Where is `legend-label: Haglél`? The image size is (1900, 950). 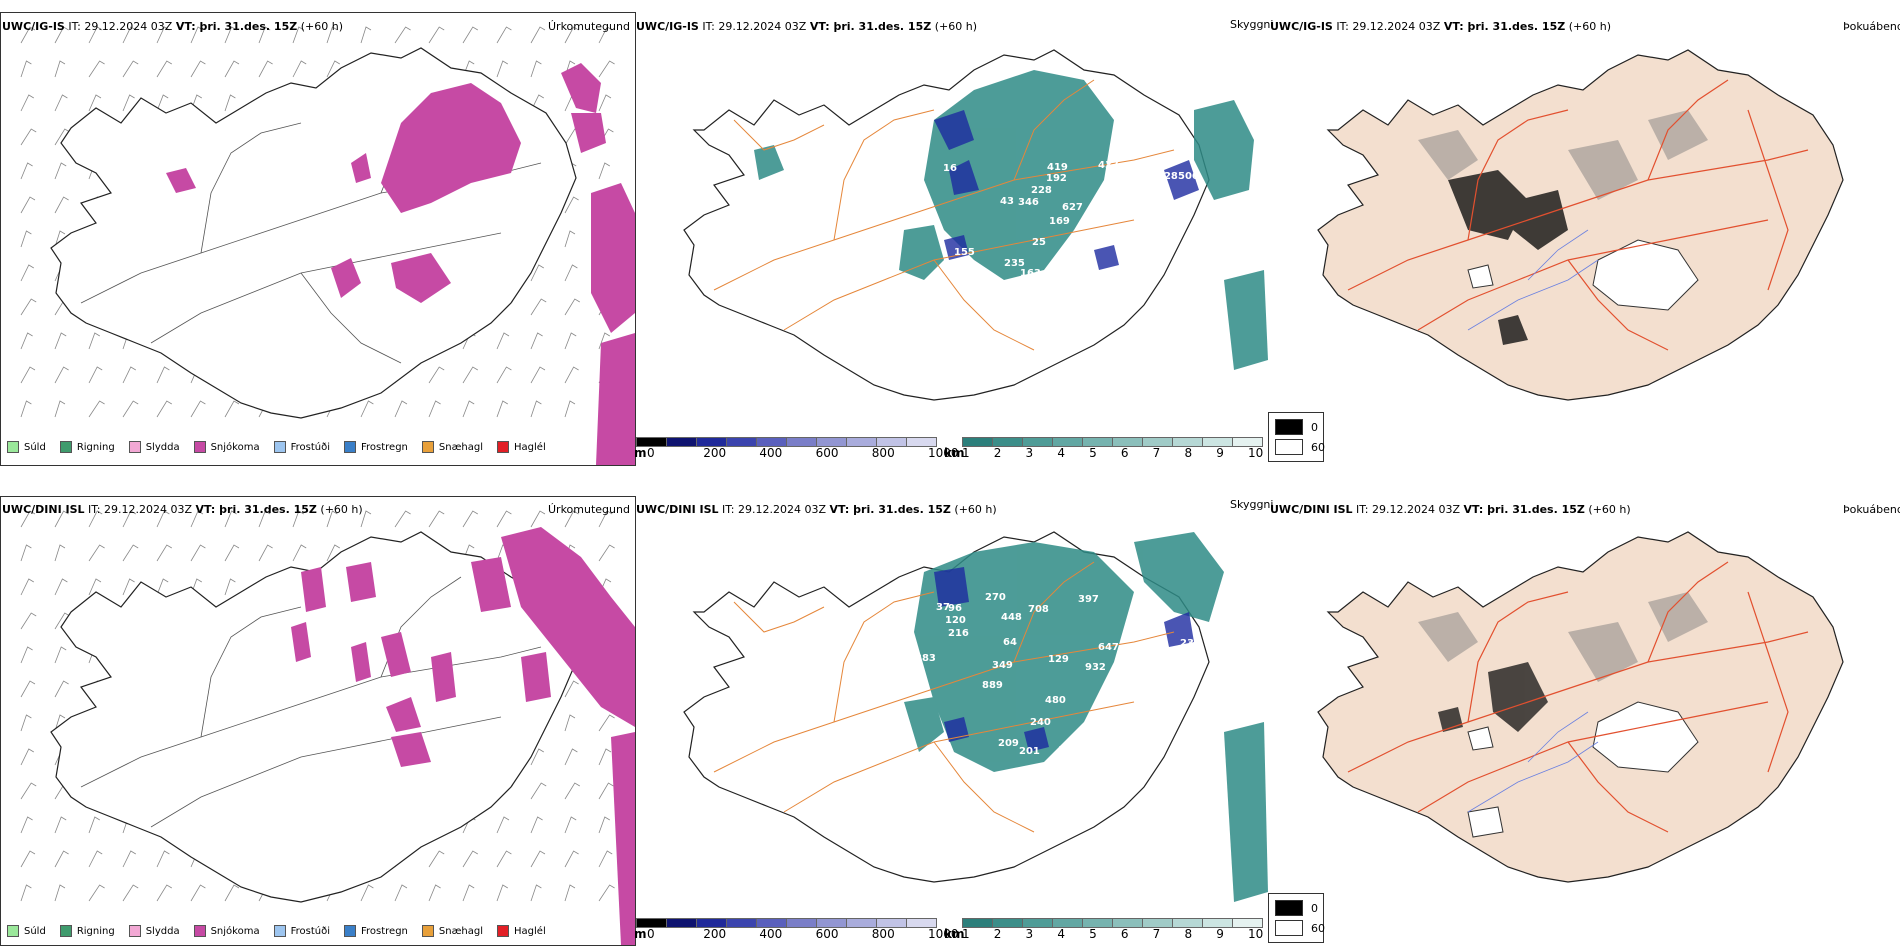
legend-label: Haglél is located at coordinates (530, 447).